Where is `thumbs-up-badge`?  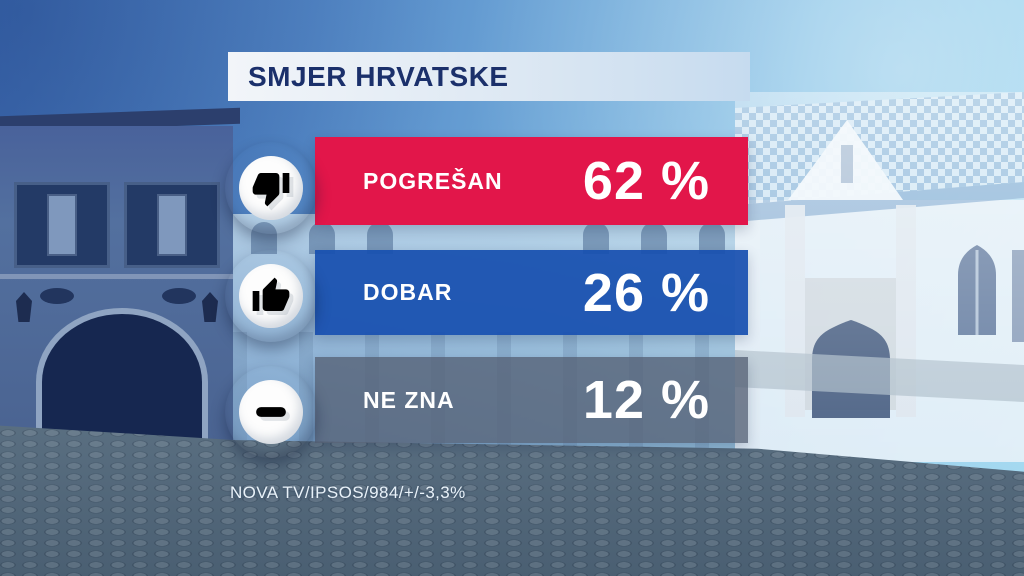 thumbs-up-badge is located at coordinates (271, 296).